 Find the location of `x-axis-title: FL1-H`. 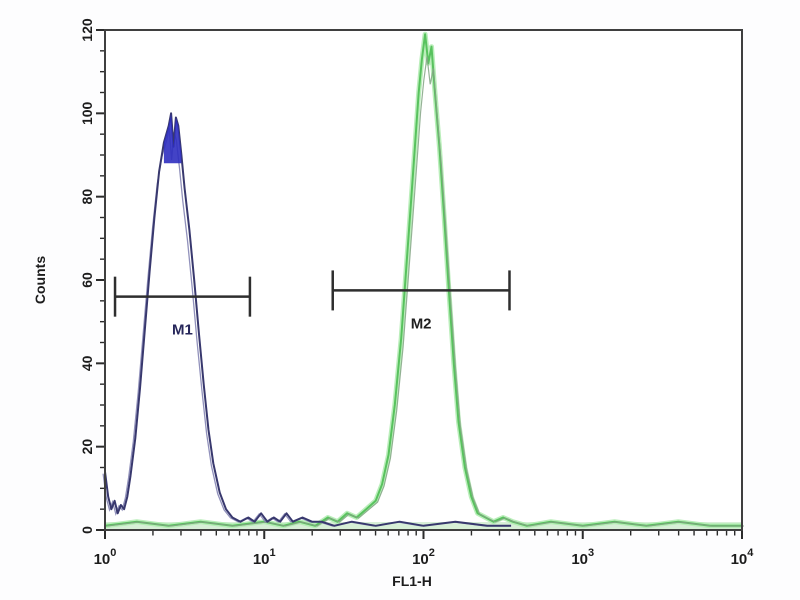

x-axis-title: FL1-H is located at coordinates (412, 581).